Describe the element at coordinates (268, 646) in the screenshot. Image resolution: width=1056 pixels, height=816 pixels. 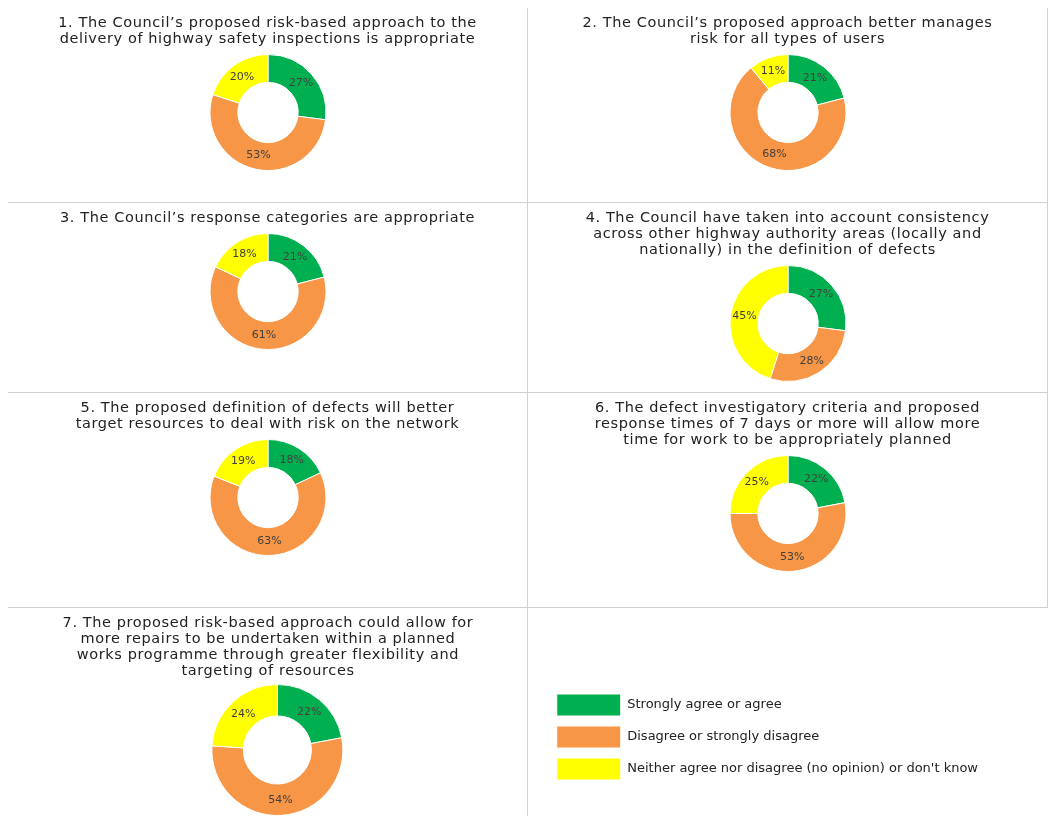
I see `chart-title: 7. The proposed risk-based approach could allow for more repairs to be undertaken within a planned works programme through greater flexibility and targeting of resources` at that location.